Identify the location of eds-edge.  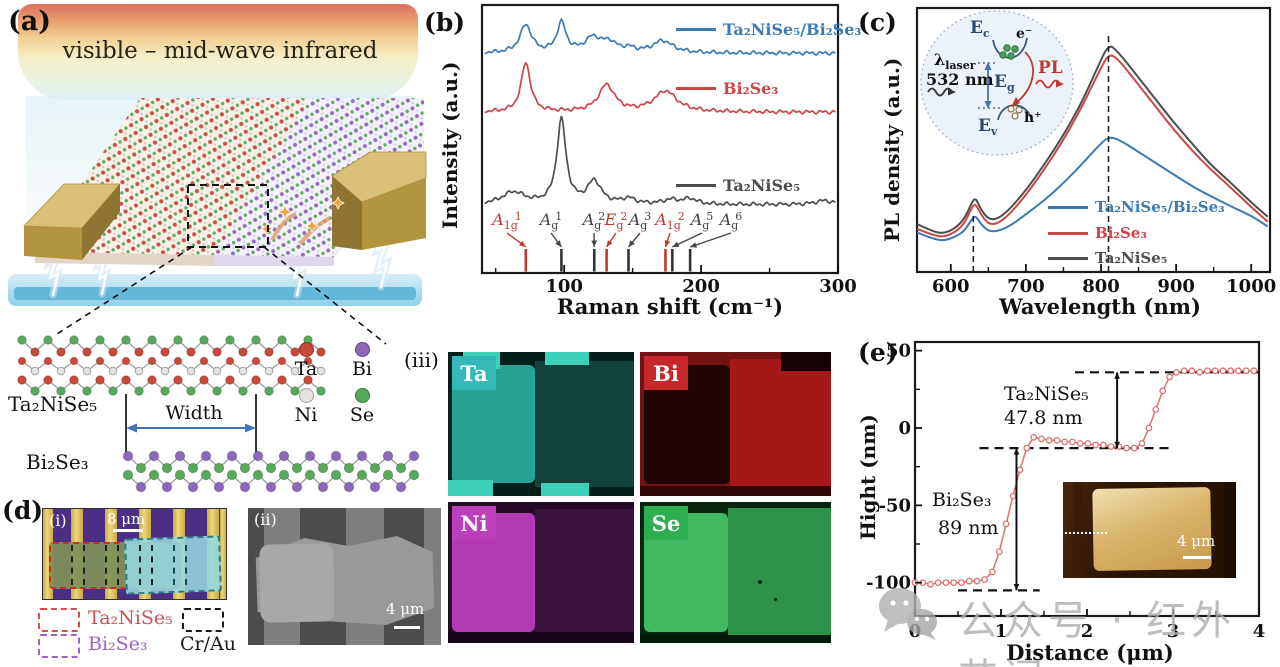
(735, 490).